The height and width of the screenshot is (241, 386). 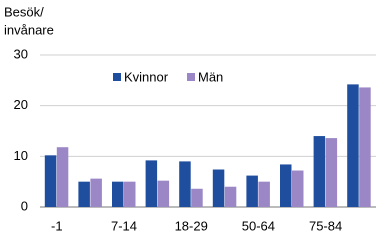 I want to click on legend-label: Kvinnor, so click(x=146, y=76).